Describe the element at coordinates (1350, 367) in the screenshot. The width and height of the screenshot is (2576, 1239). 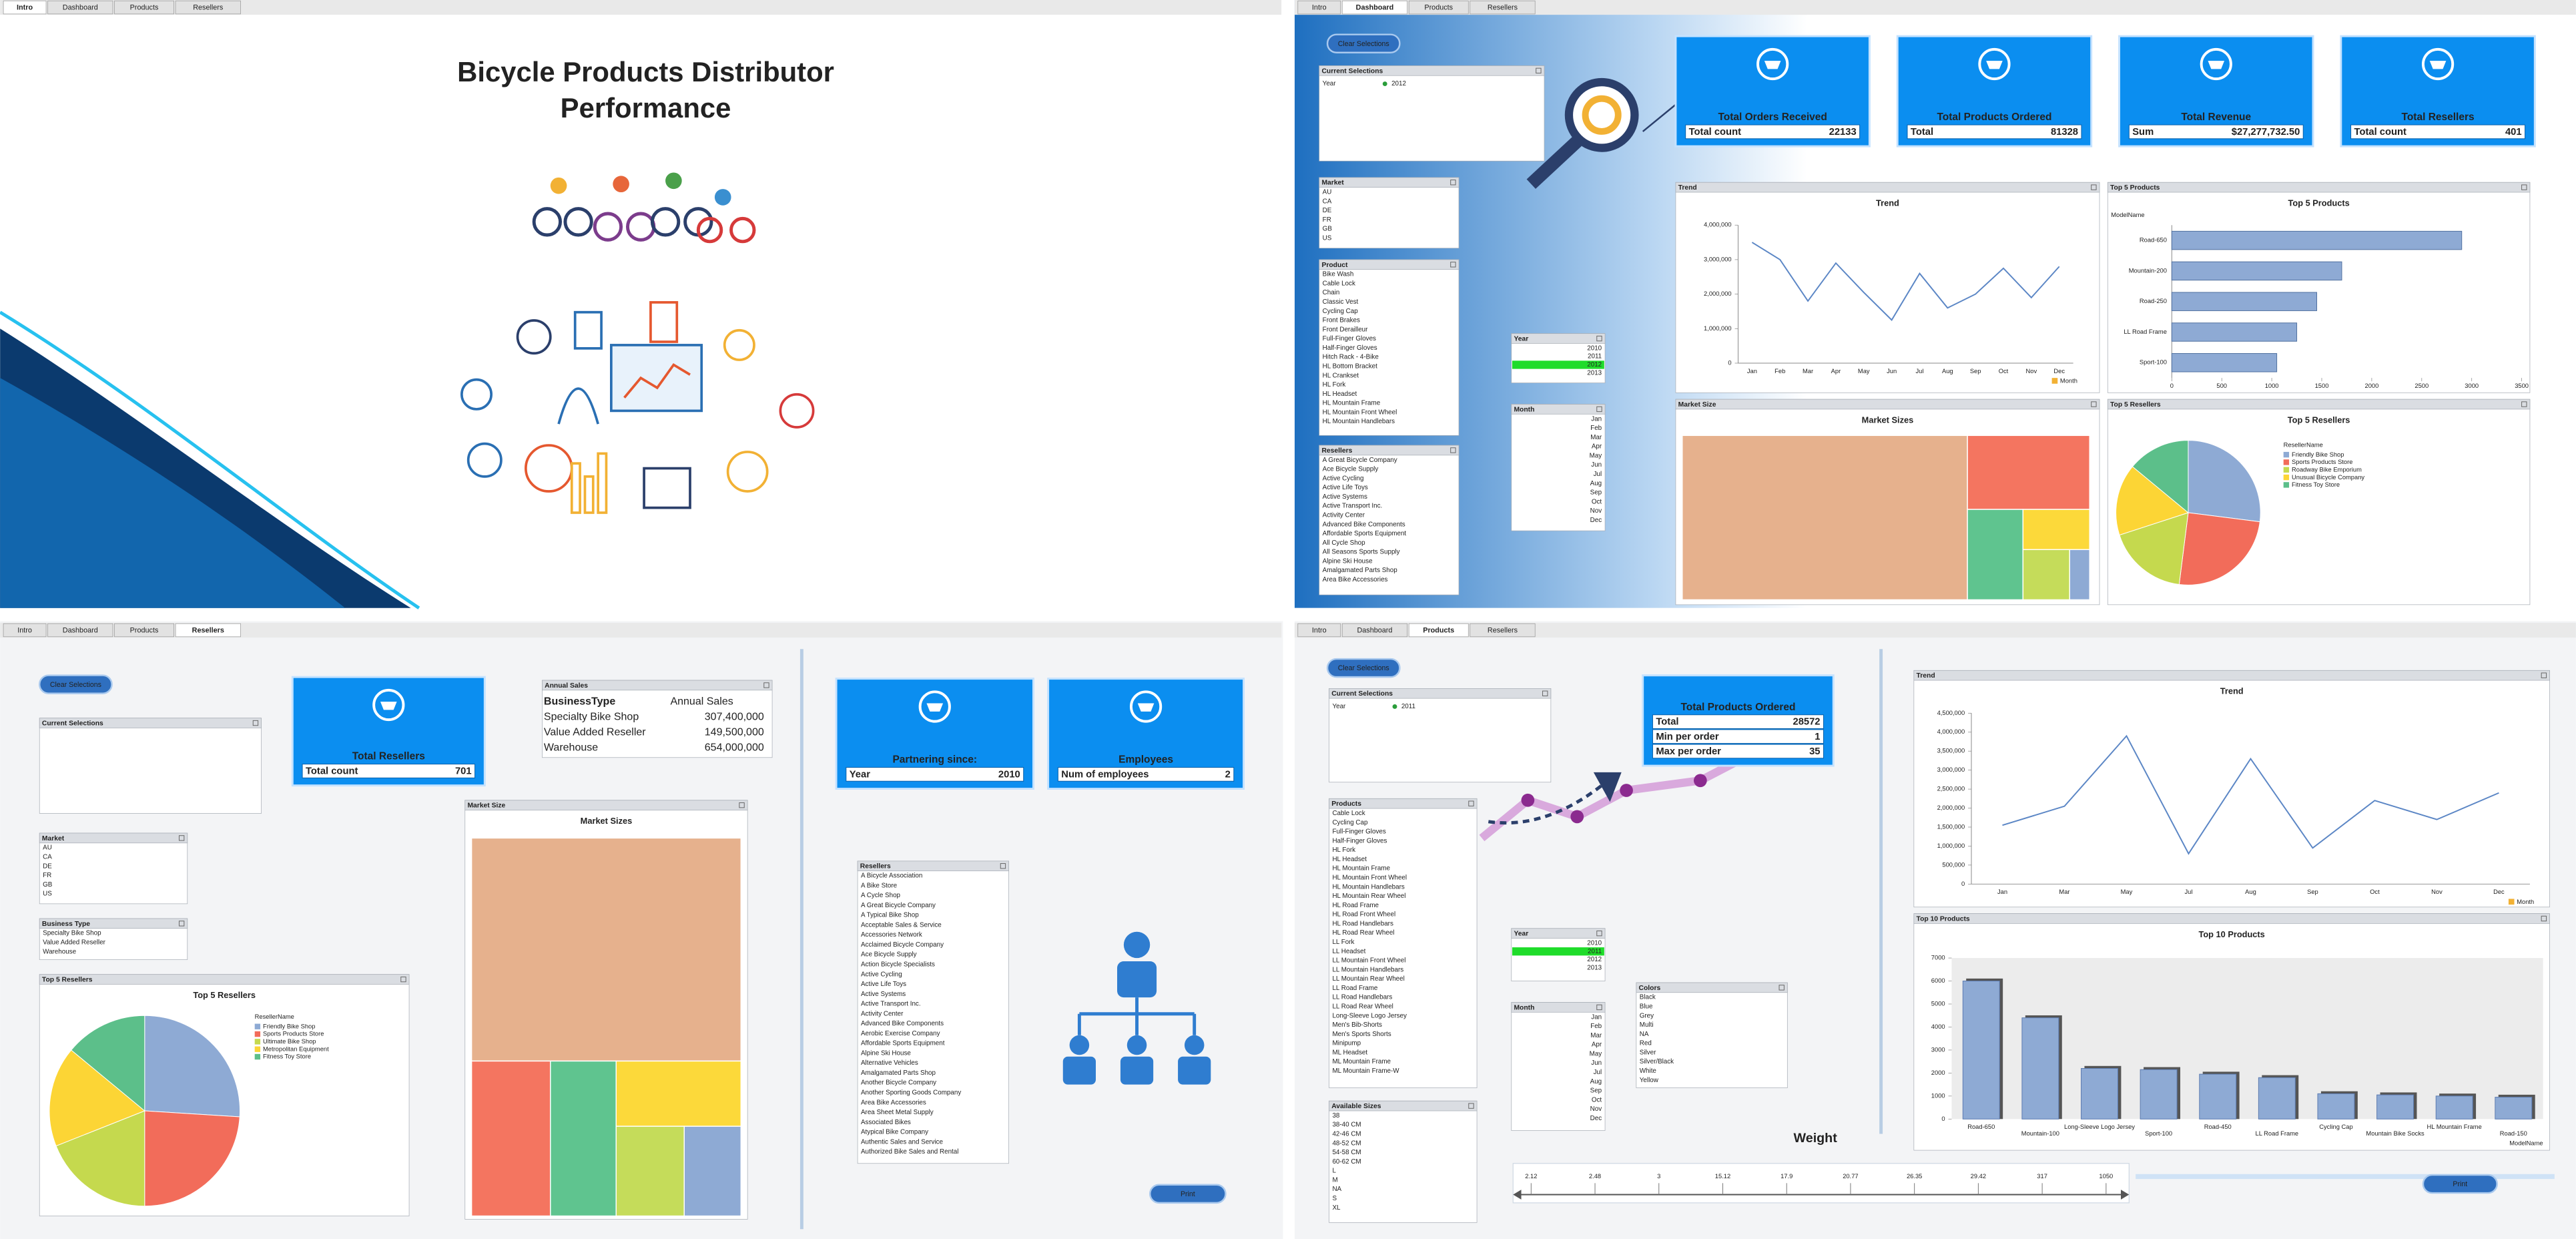
I see `list-item: HL Bottom Bracket` at that location.